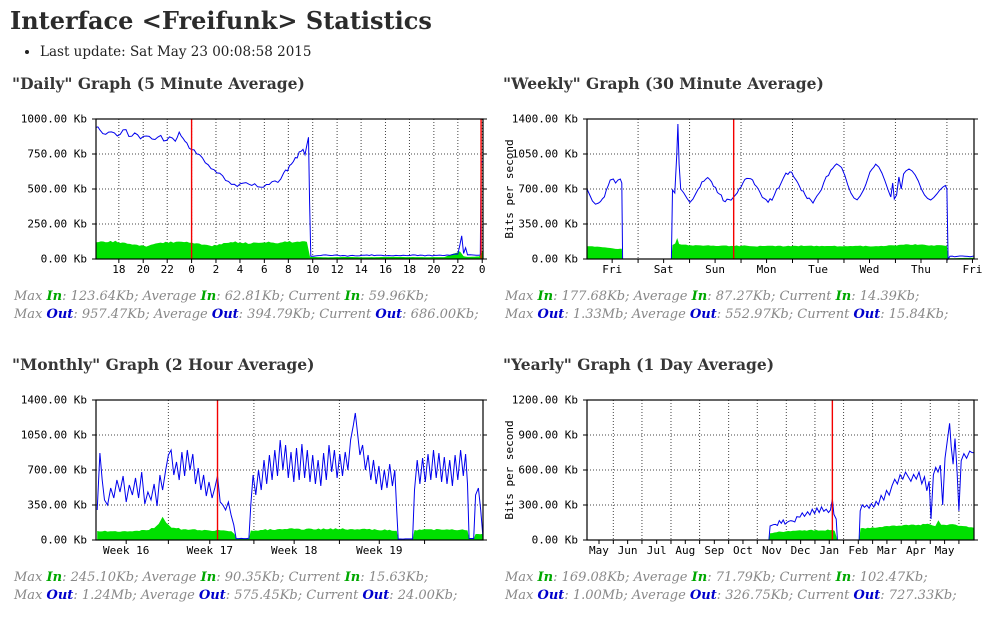 This screenshot has width=990, height=635. What do you see at coordinates (657, 550) in the screenshot?
I see `x-tick-label: Jul` at bounding box center [657, 550].